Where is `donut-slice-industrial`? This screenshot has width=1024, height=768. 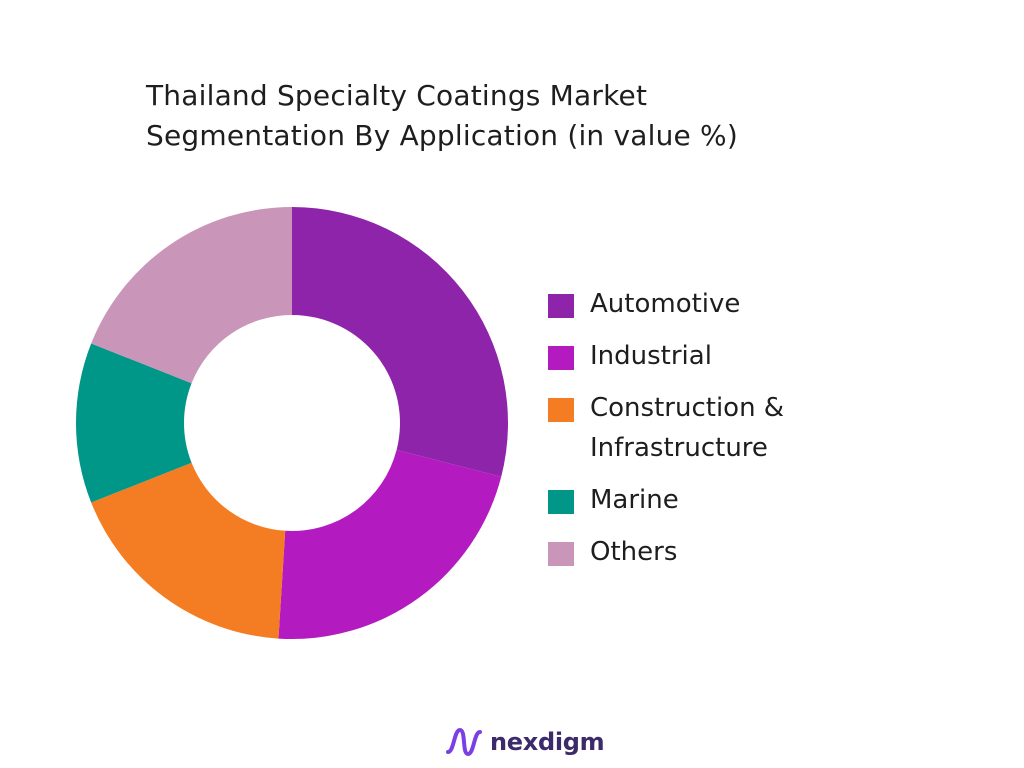
donut-slice-industrial is located at coordinates (390, 544).